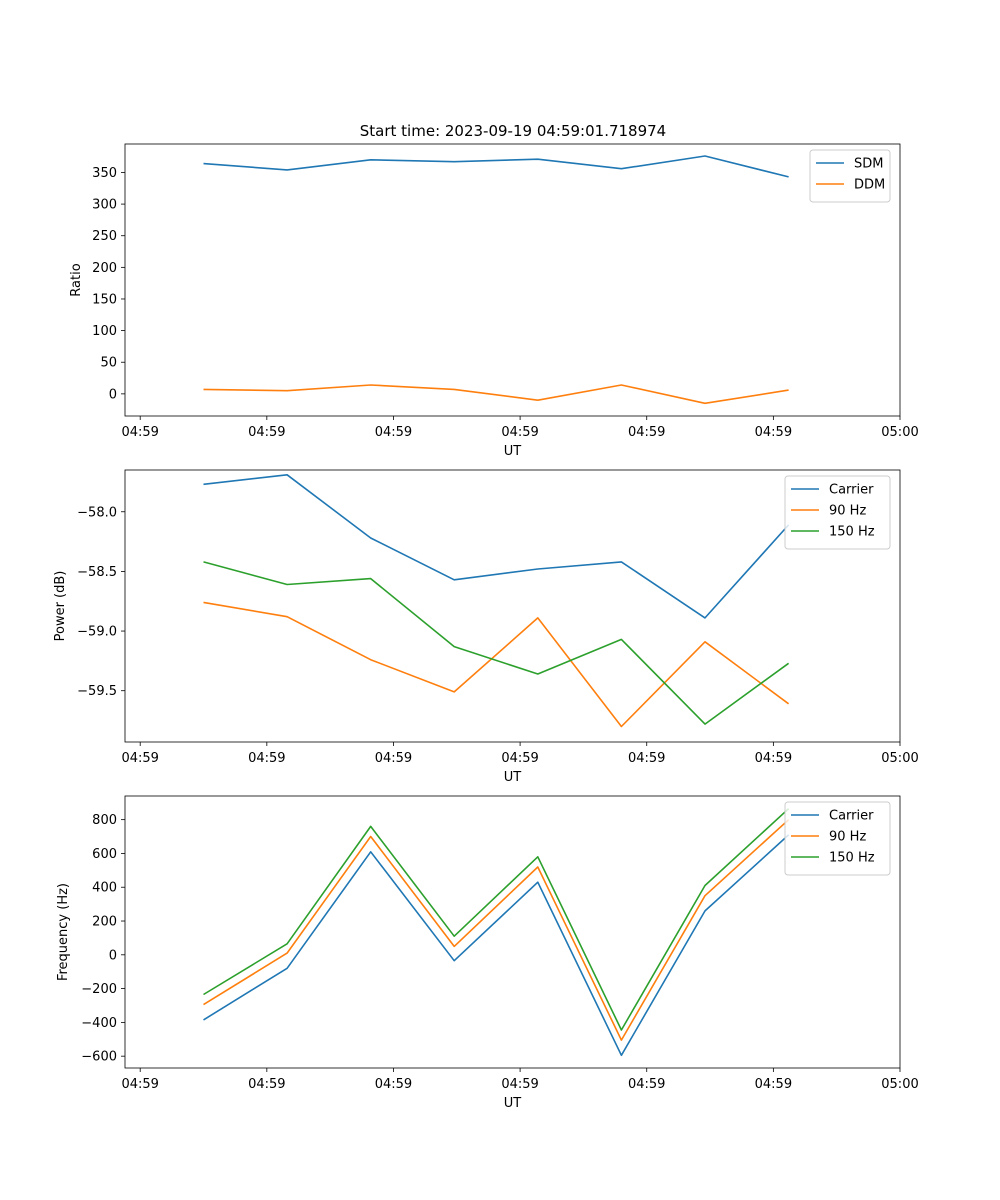  What do you see at coordinates (104, 299) in the screenshot?
I see `y-tick-label: 150` at bounding box center [104, 299].